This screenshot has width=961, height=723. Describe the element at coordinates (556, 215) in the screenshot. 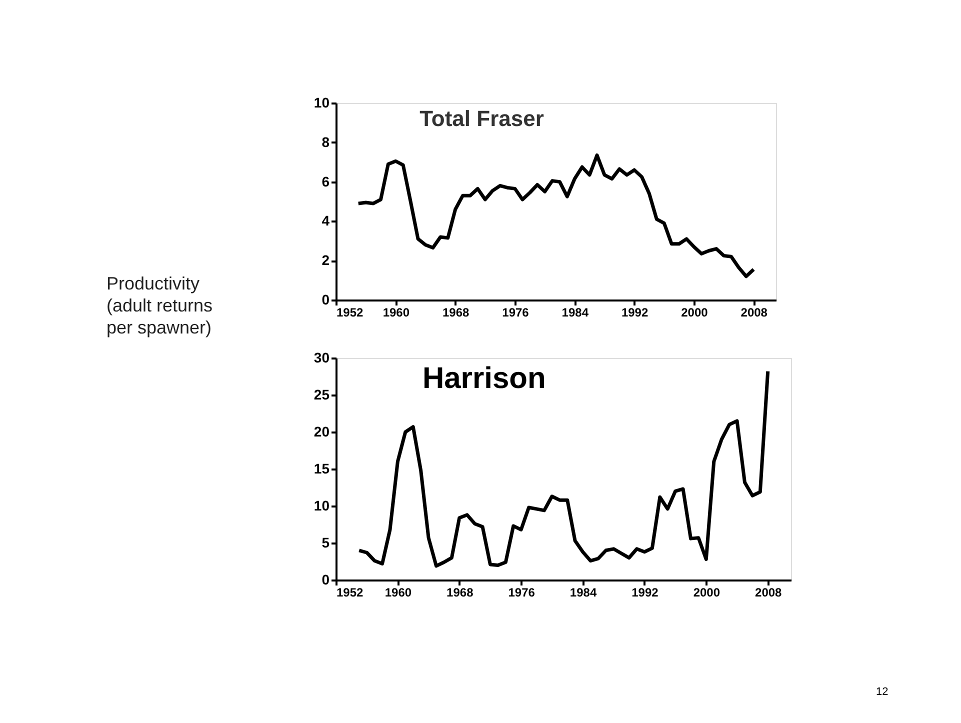

I see `line-series` at that location.